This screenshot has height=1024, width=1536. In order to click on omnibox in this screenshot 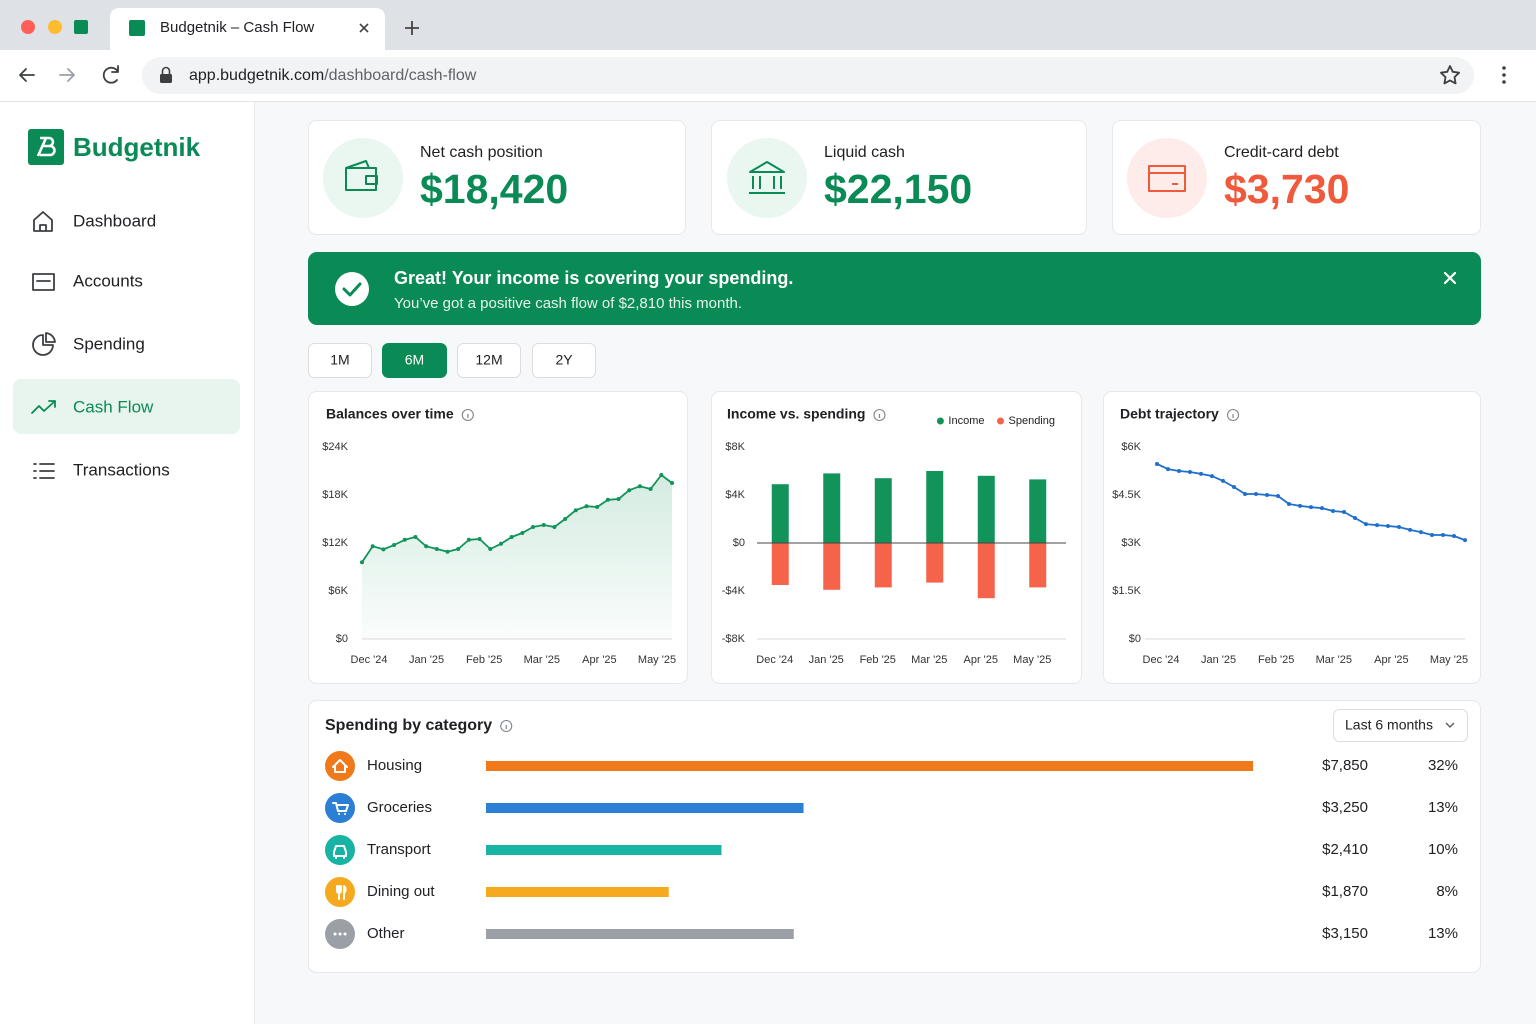, I will do `click(808, 75)`.